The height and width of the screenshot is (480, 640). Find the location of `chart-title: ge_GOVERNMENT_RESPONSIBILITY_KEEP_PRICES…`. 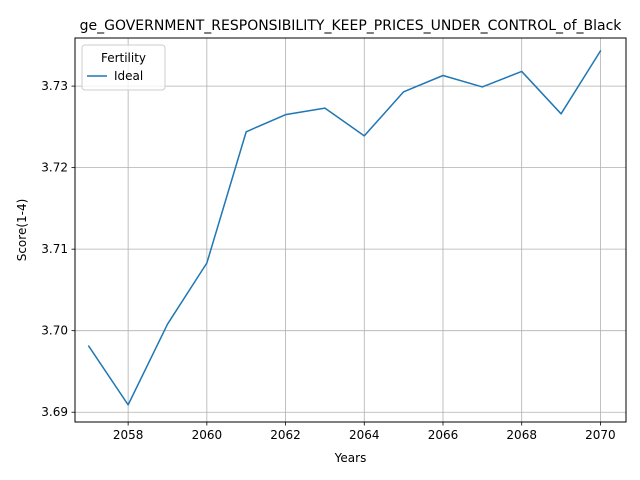

chart-title: ge_GOVERNMENT_RESPONSIBILITY_KEEP_PRICES… is located at coordinates (351, 26).